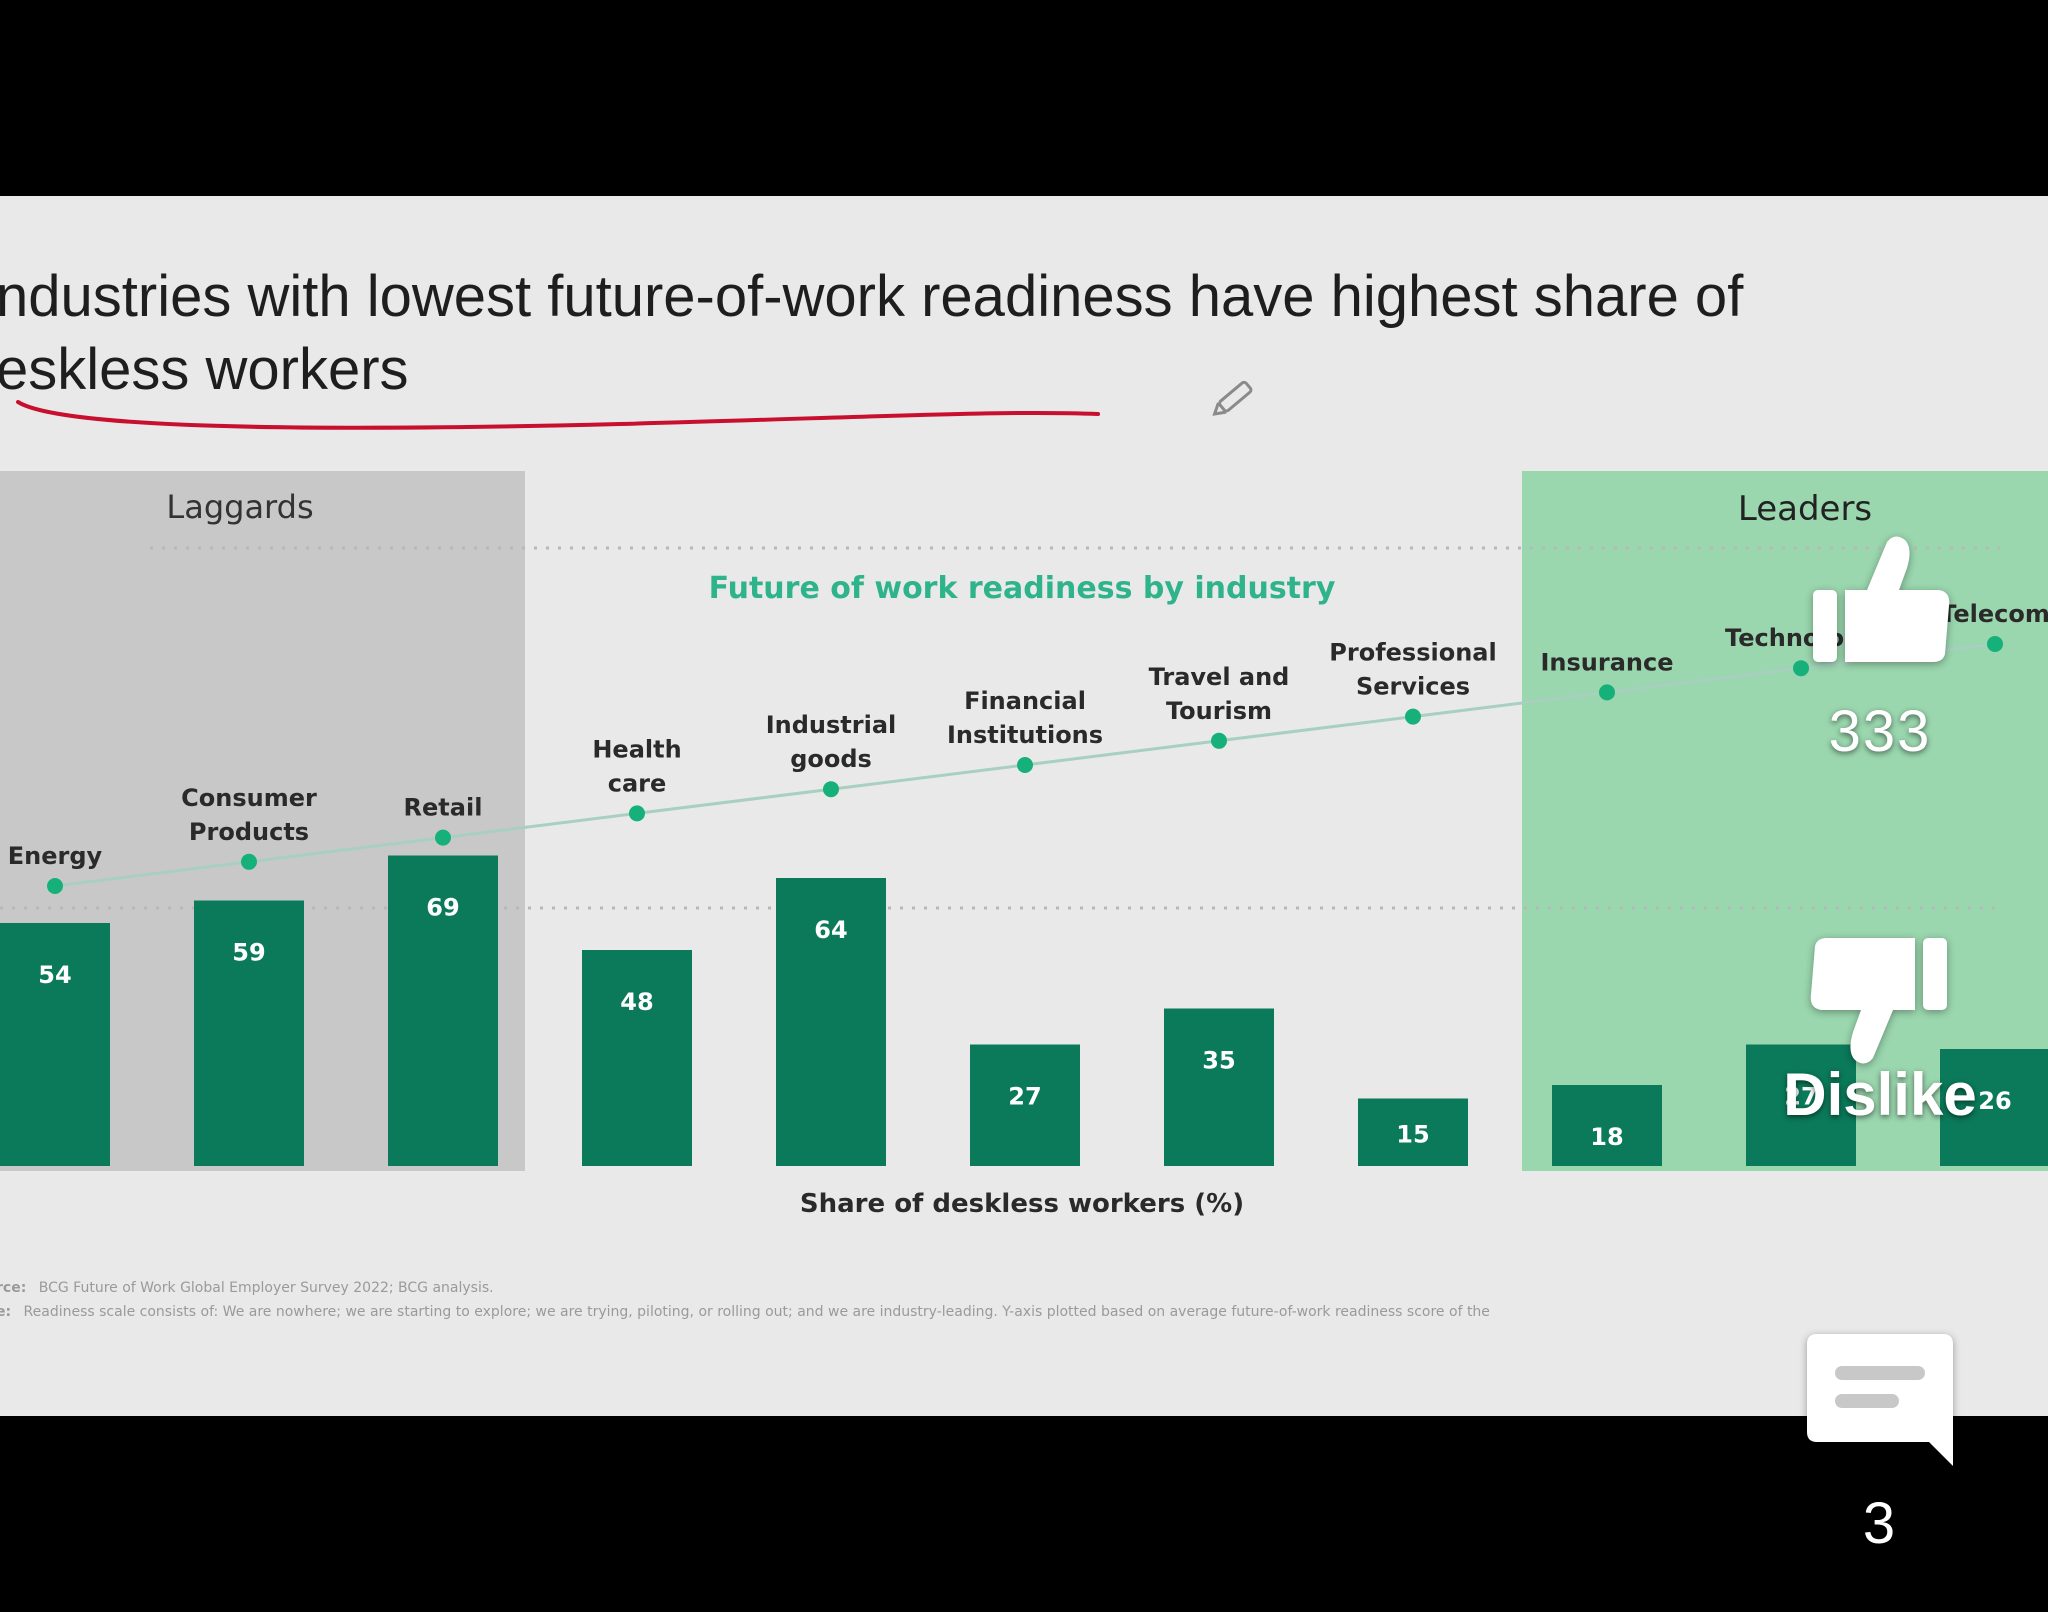  I want to click on bar-value-3: 48, so click(636, 1002).